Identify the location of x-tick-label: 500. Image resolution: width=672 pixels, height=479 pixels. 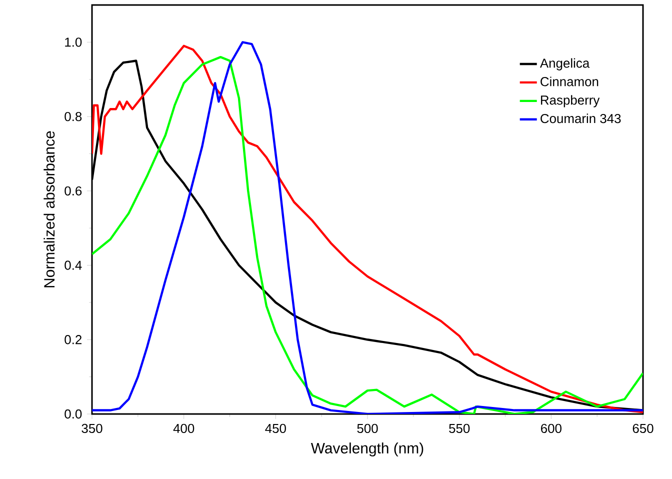
(367, 429).